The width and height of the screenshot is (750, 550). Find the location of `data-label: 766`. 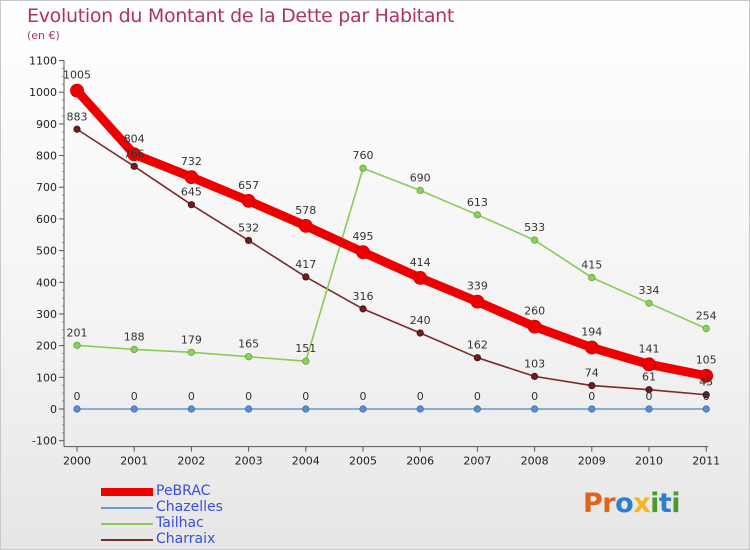

data-label: 766 is located at coordinates (134, 153).